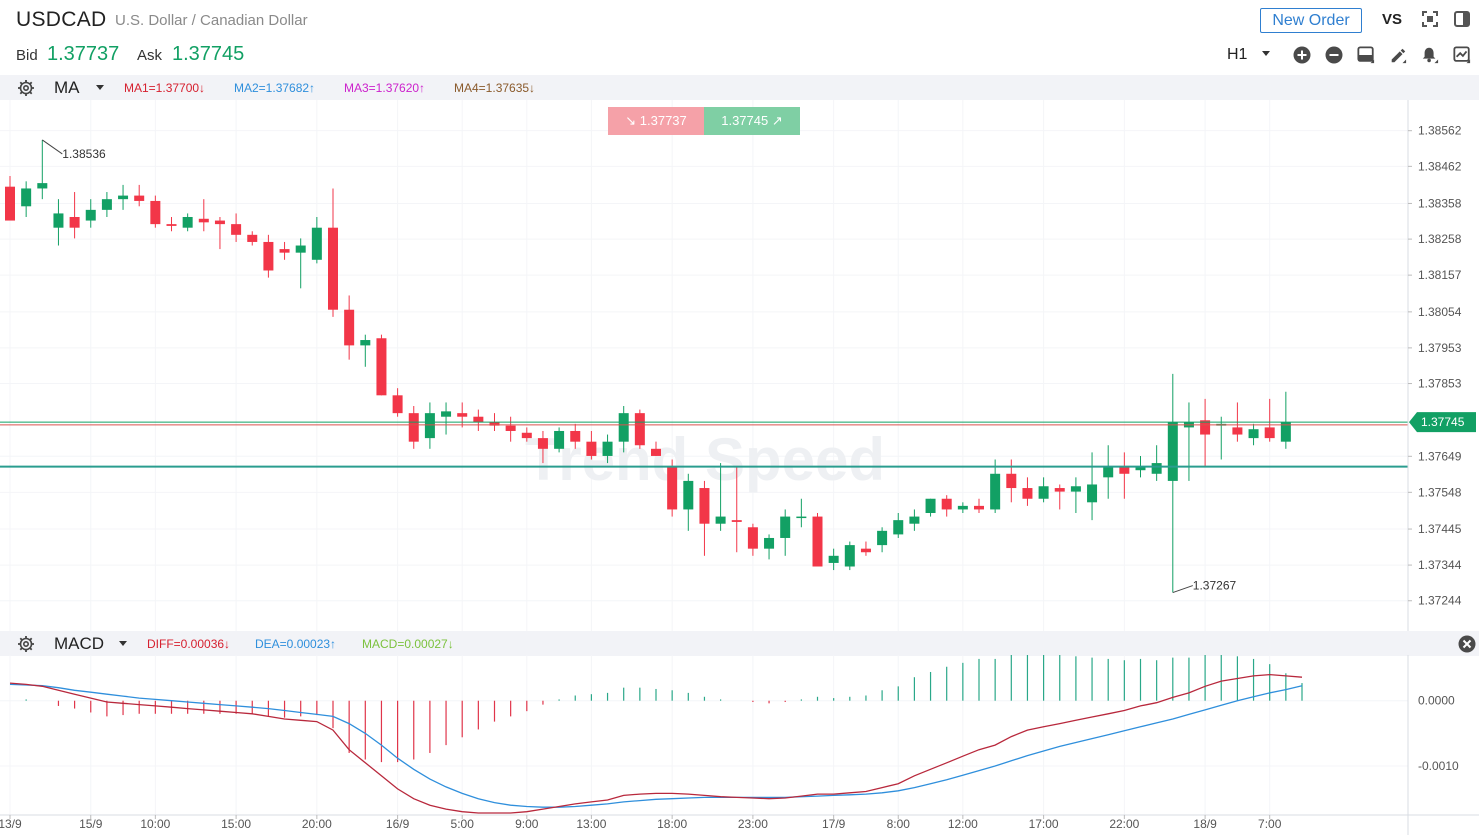  Describe the element at coordinates (1398, 55) in the screenshot. I see `draw-pen-icon` at that location.